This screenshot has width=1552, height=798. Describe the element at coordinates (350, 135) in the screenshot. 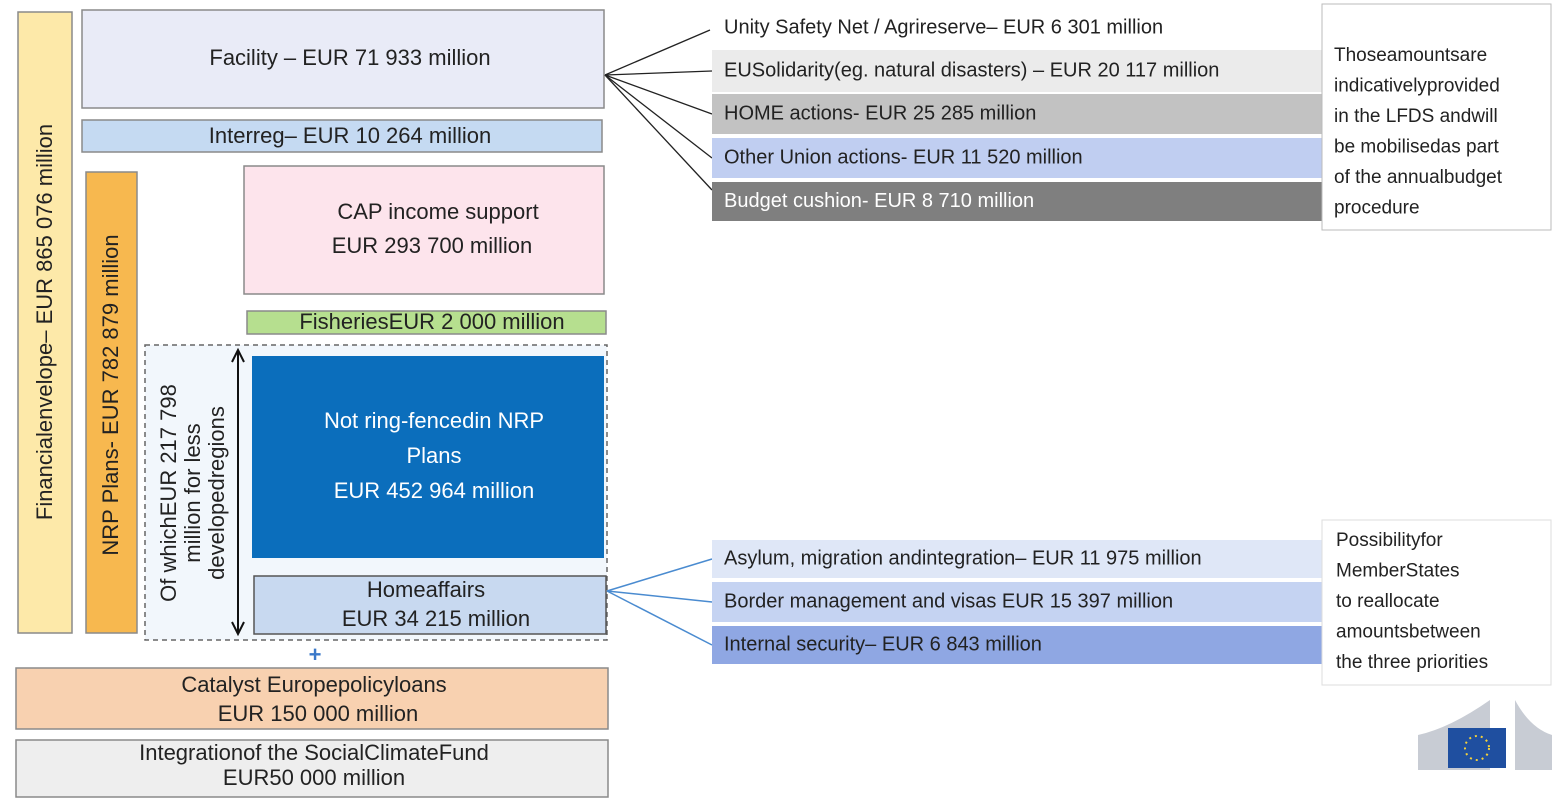

I see `interreg-label: Interreg– EUR 10 264 million` at that location.